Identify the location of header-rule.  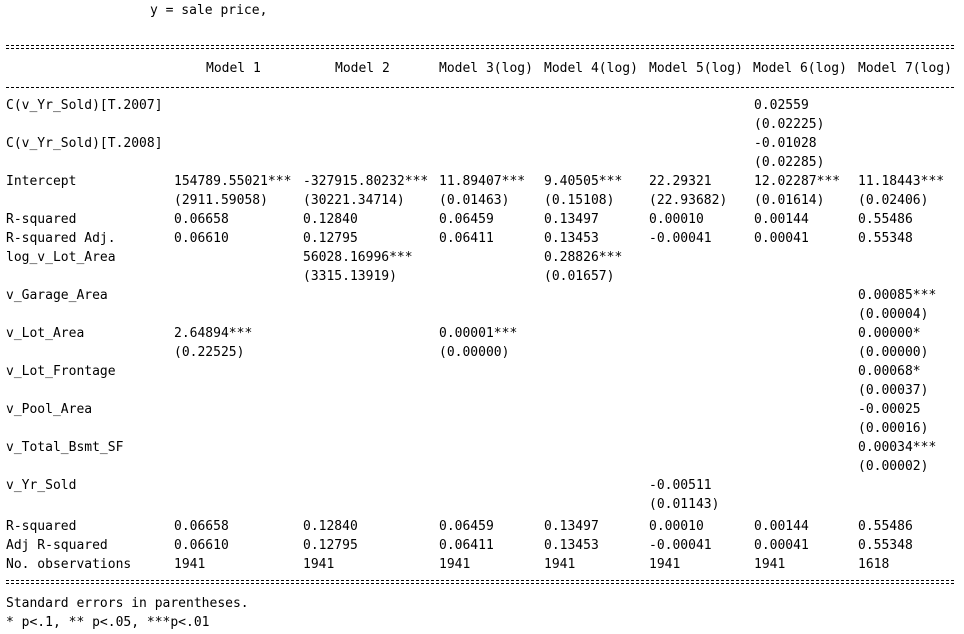
(480, 87).